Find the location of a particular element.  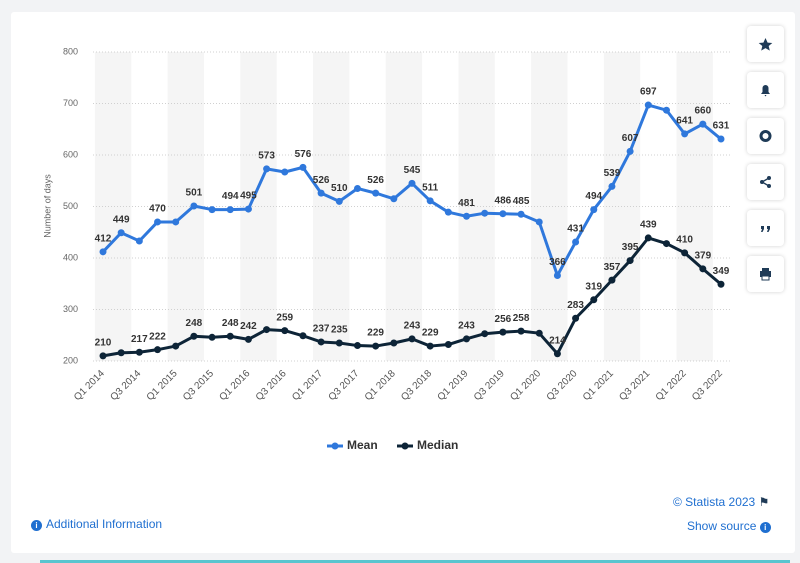

data-label: 379 is located at coordinates (702, 255).